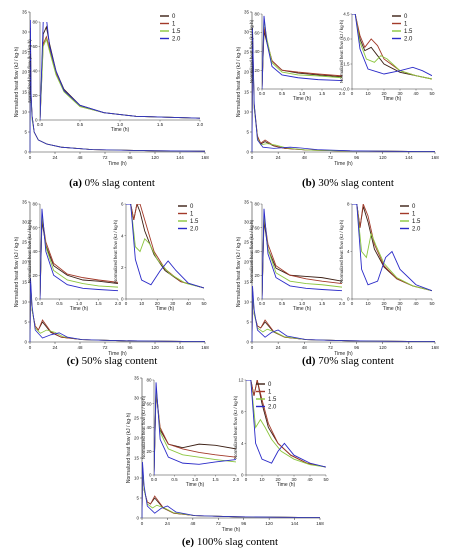  Describe the element at coordinates (204, 303) in the screenshot. I see `inset-x-tick-label: 50` at that location.